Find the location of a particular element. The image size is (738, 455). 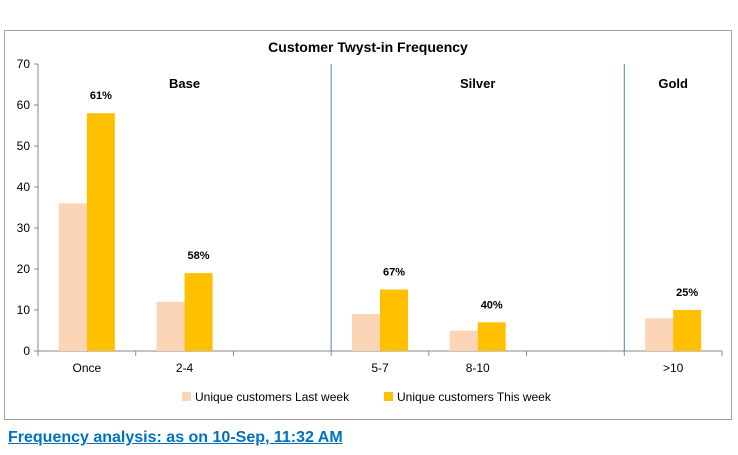

legend-swatch-last-week is located at coordinates (186, 396).